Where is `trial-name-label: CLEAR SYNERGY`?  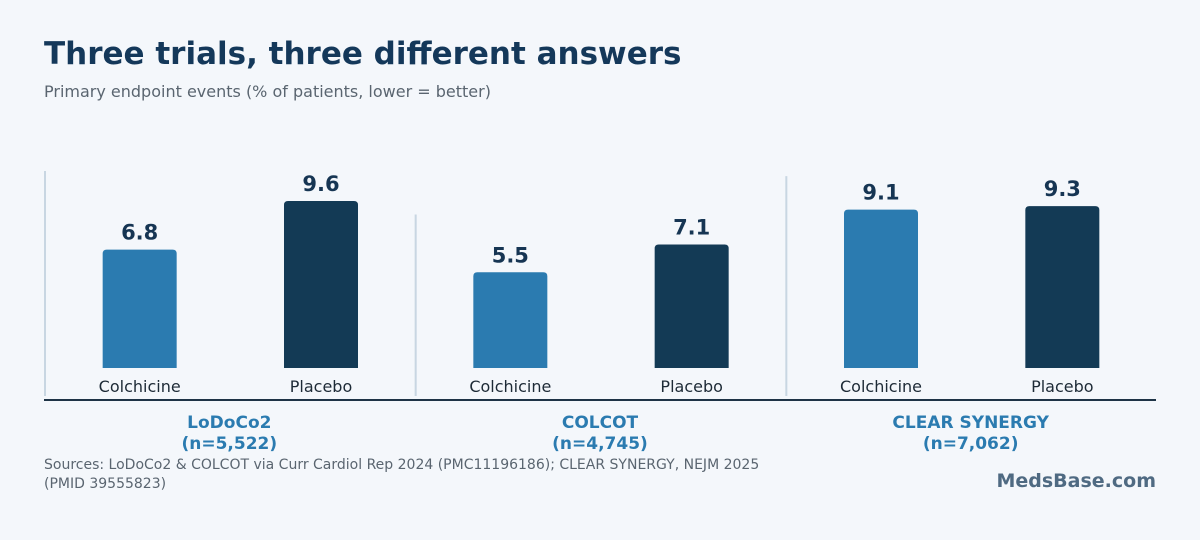
trial-name-label: CLEAR SYNERGY is located at coordinates (970, 423).